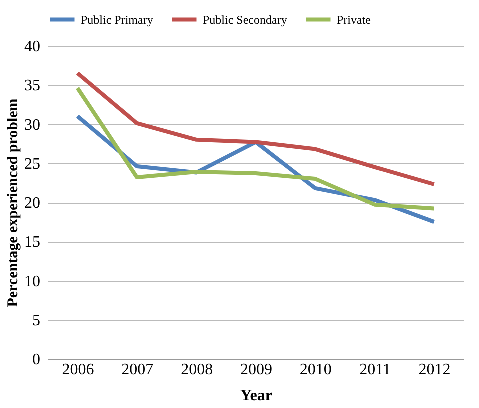  I want to click on y-tick-label: 15, so click(32, 243).